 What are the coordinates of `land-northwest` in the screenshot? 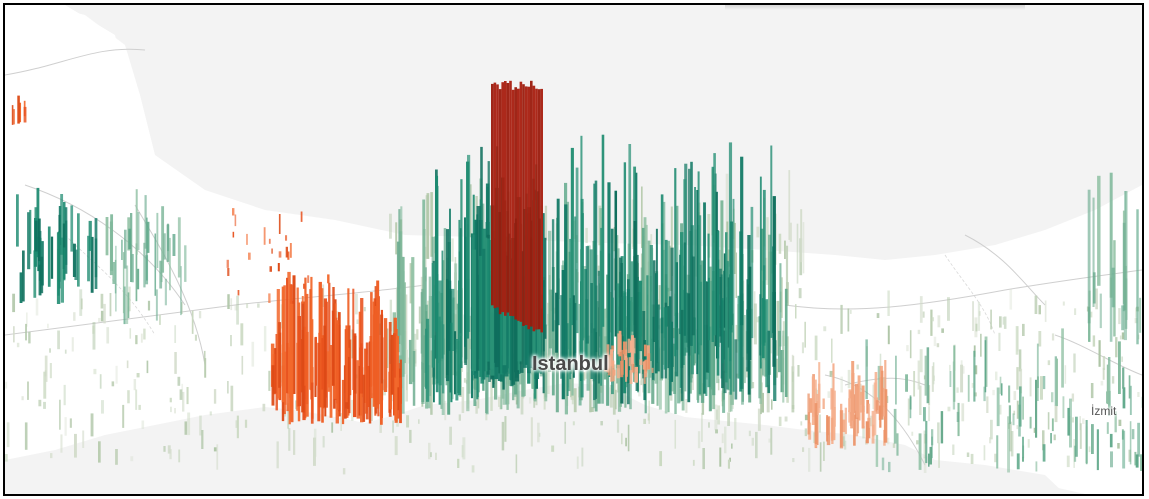 It's located at (70, 75).